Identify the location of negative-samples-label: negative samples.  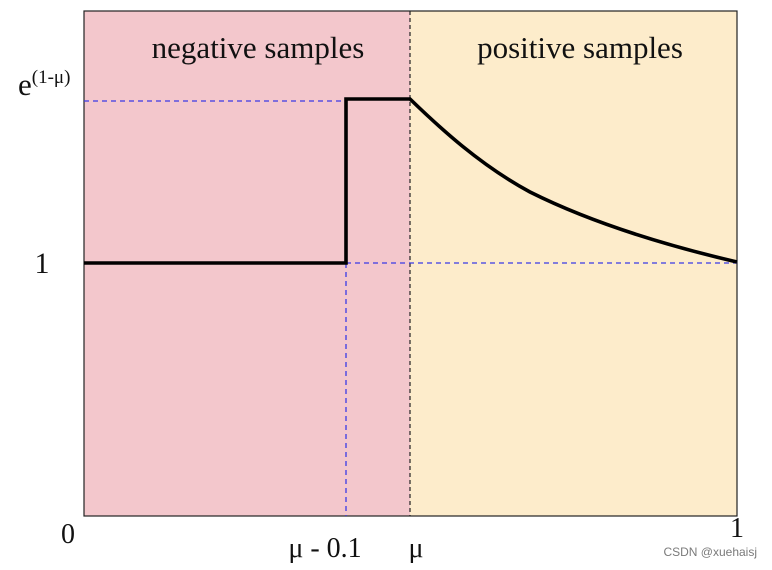
(258, 47).